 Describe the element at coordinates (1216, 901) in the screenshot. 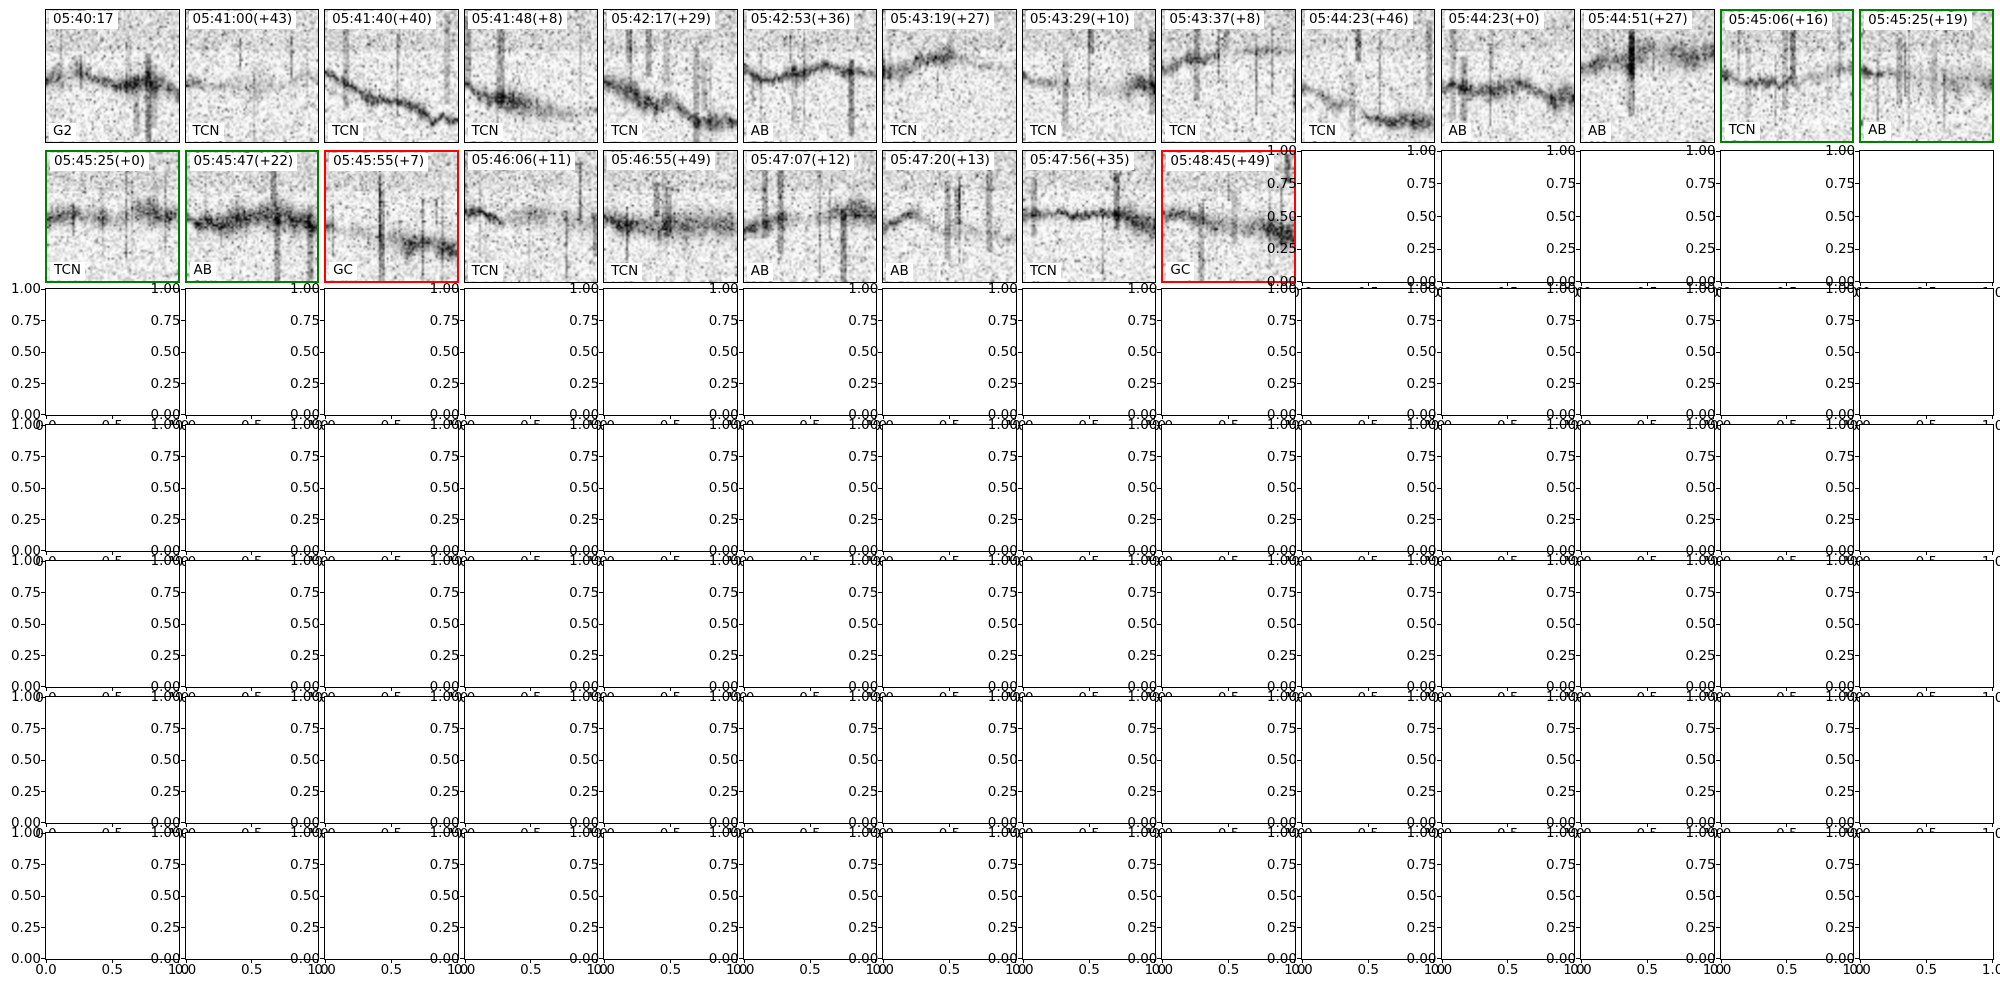

I see `empty-axes-r6c8: 1.00 0.75 0.50 0.25 0.00 0.0 0.5 1.0` at that location.